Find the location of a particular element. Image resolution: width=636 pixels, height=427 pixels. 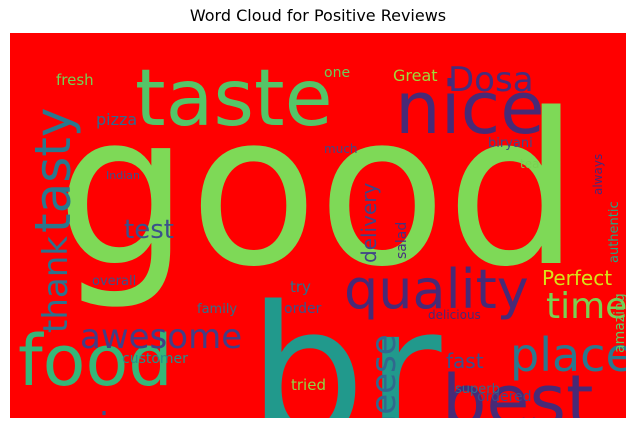

word-test: test is located at coordinates (149, 230).